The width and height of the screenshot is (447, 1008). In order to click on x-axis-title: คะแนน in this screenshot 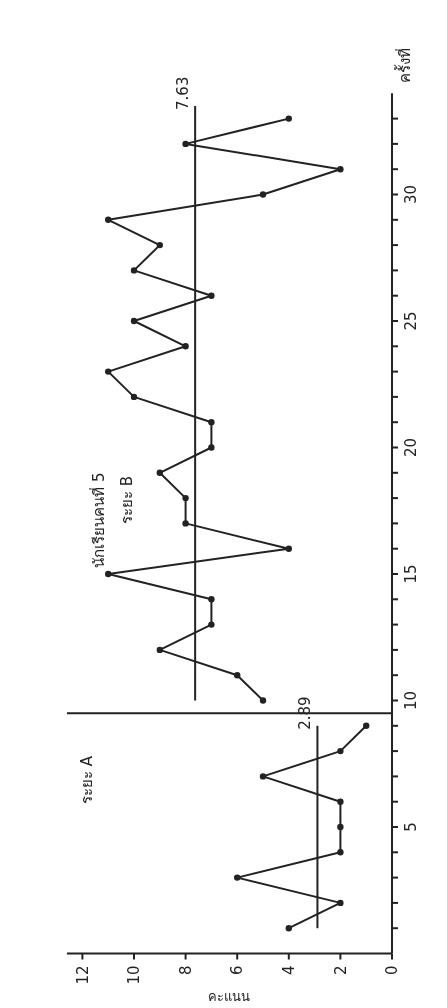, I will do `click(229, 996)`.